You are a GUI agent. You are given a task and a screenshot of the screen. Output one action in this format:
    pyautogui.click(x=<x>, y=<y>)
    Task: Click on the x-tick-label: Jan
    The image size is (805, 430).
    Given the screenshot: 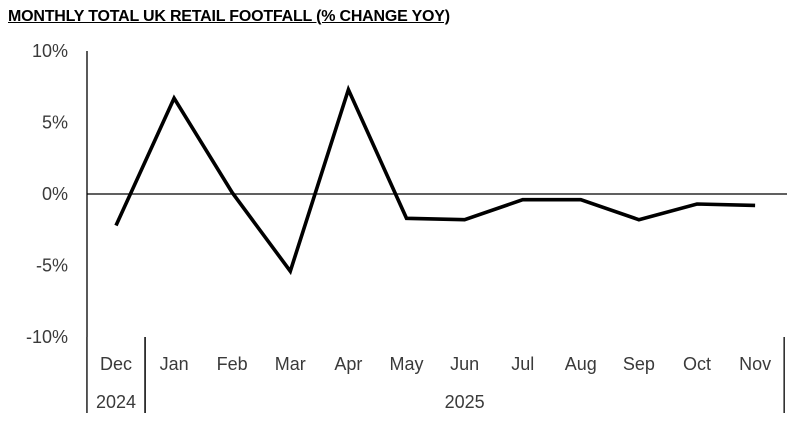 What is the action you would take?
    pyautogui.click(x=174, y=364)
    